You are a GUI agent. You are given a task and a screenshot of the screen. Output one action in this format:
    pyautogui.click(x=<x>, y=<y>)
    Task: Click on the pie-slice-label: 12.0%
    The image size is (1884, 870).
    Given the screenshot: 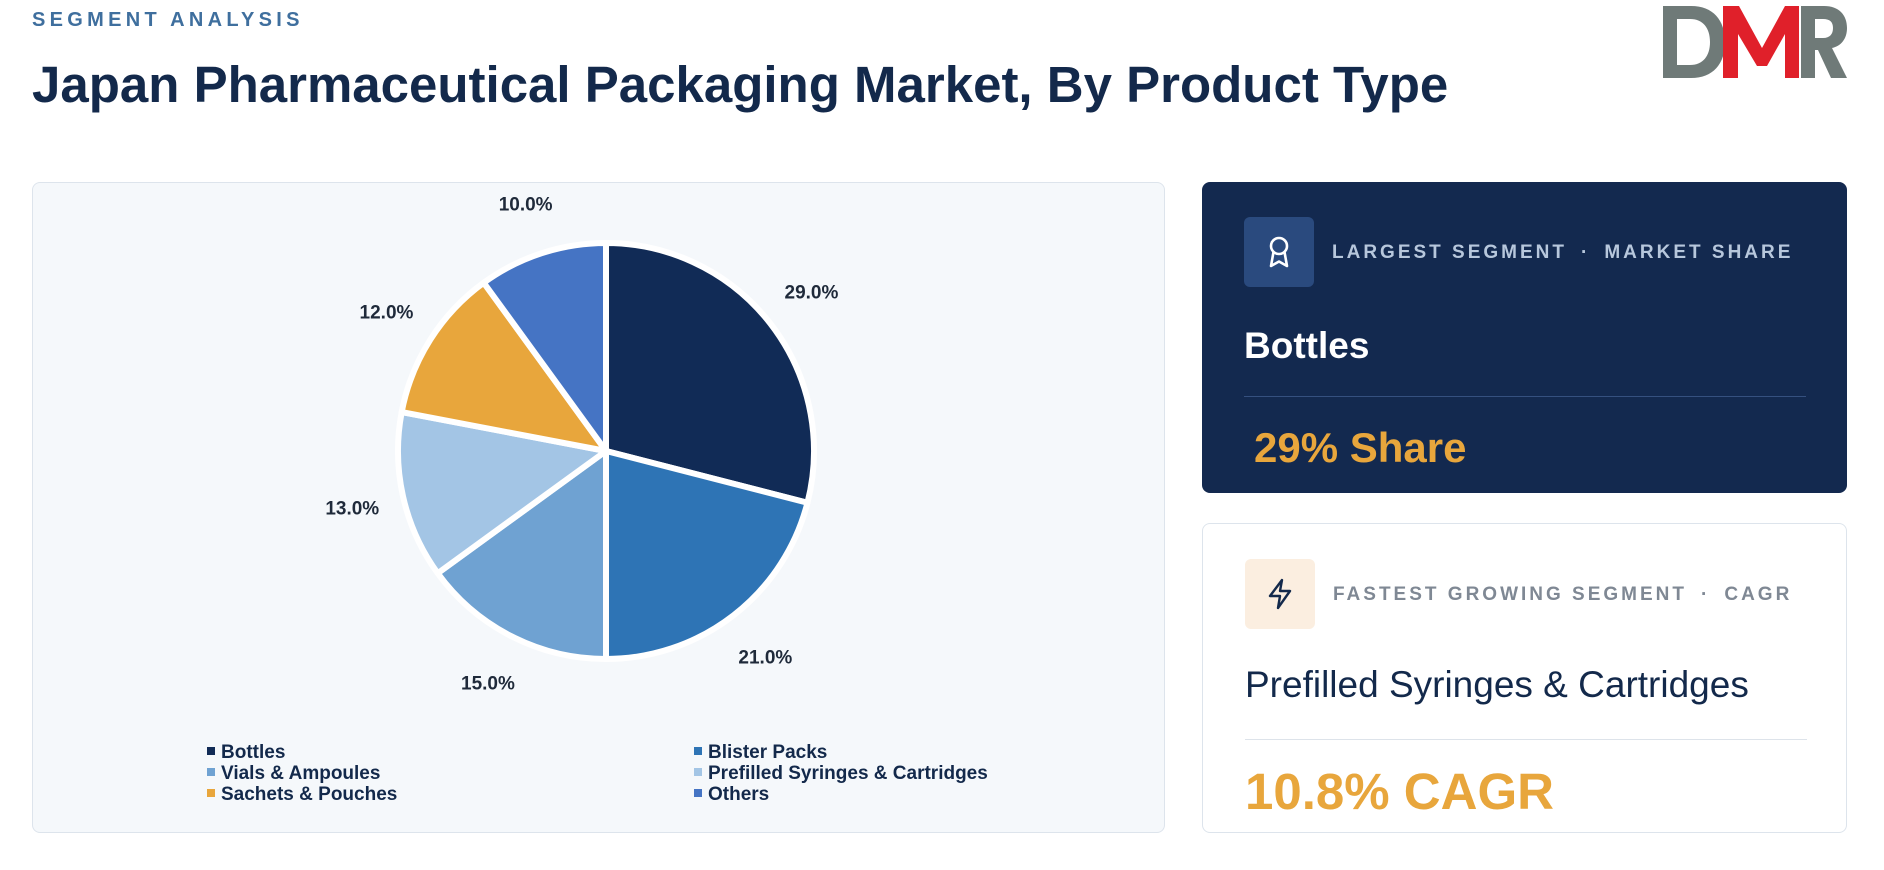 What is the action you would take?
    pyautogui.click(x=387, y=313)
    